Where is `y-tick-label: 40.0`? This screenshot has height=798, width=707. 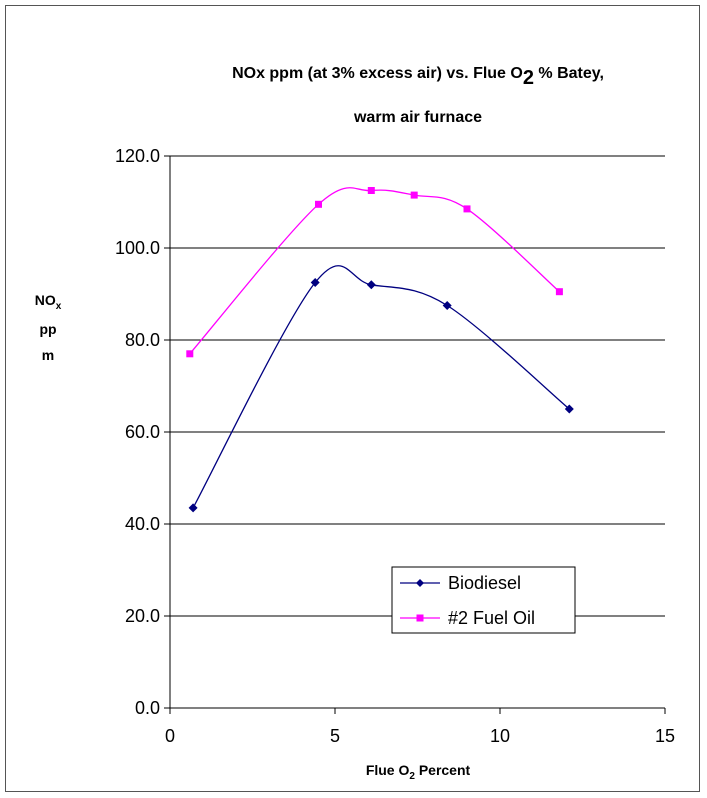 y-tick-label: 40.0 is located at coordinates (142, 524).